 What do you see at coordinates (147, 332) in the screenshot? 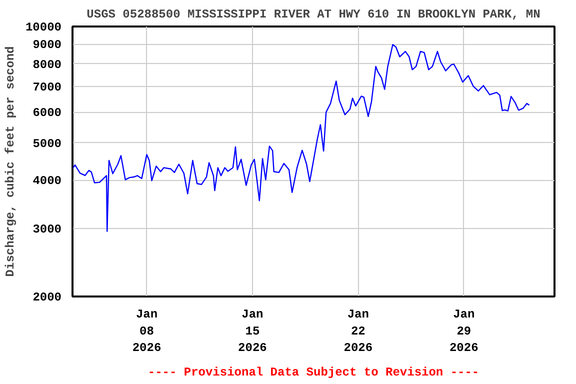
I see `x-tick-label: Jan 08 2026` at bounding box center [147, 332].